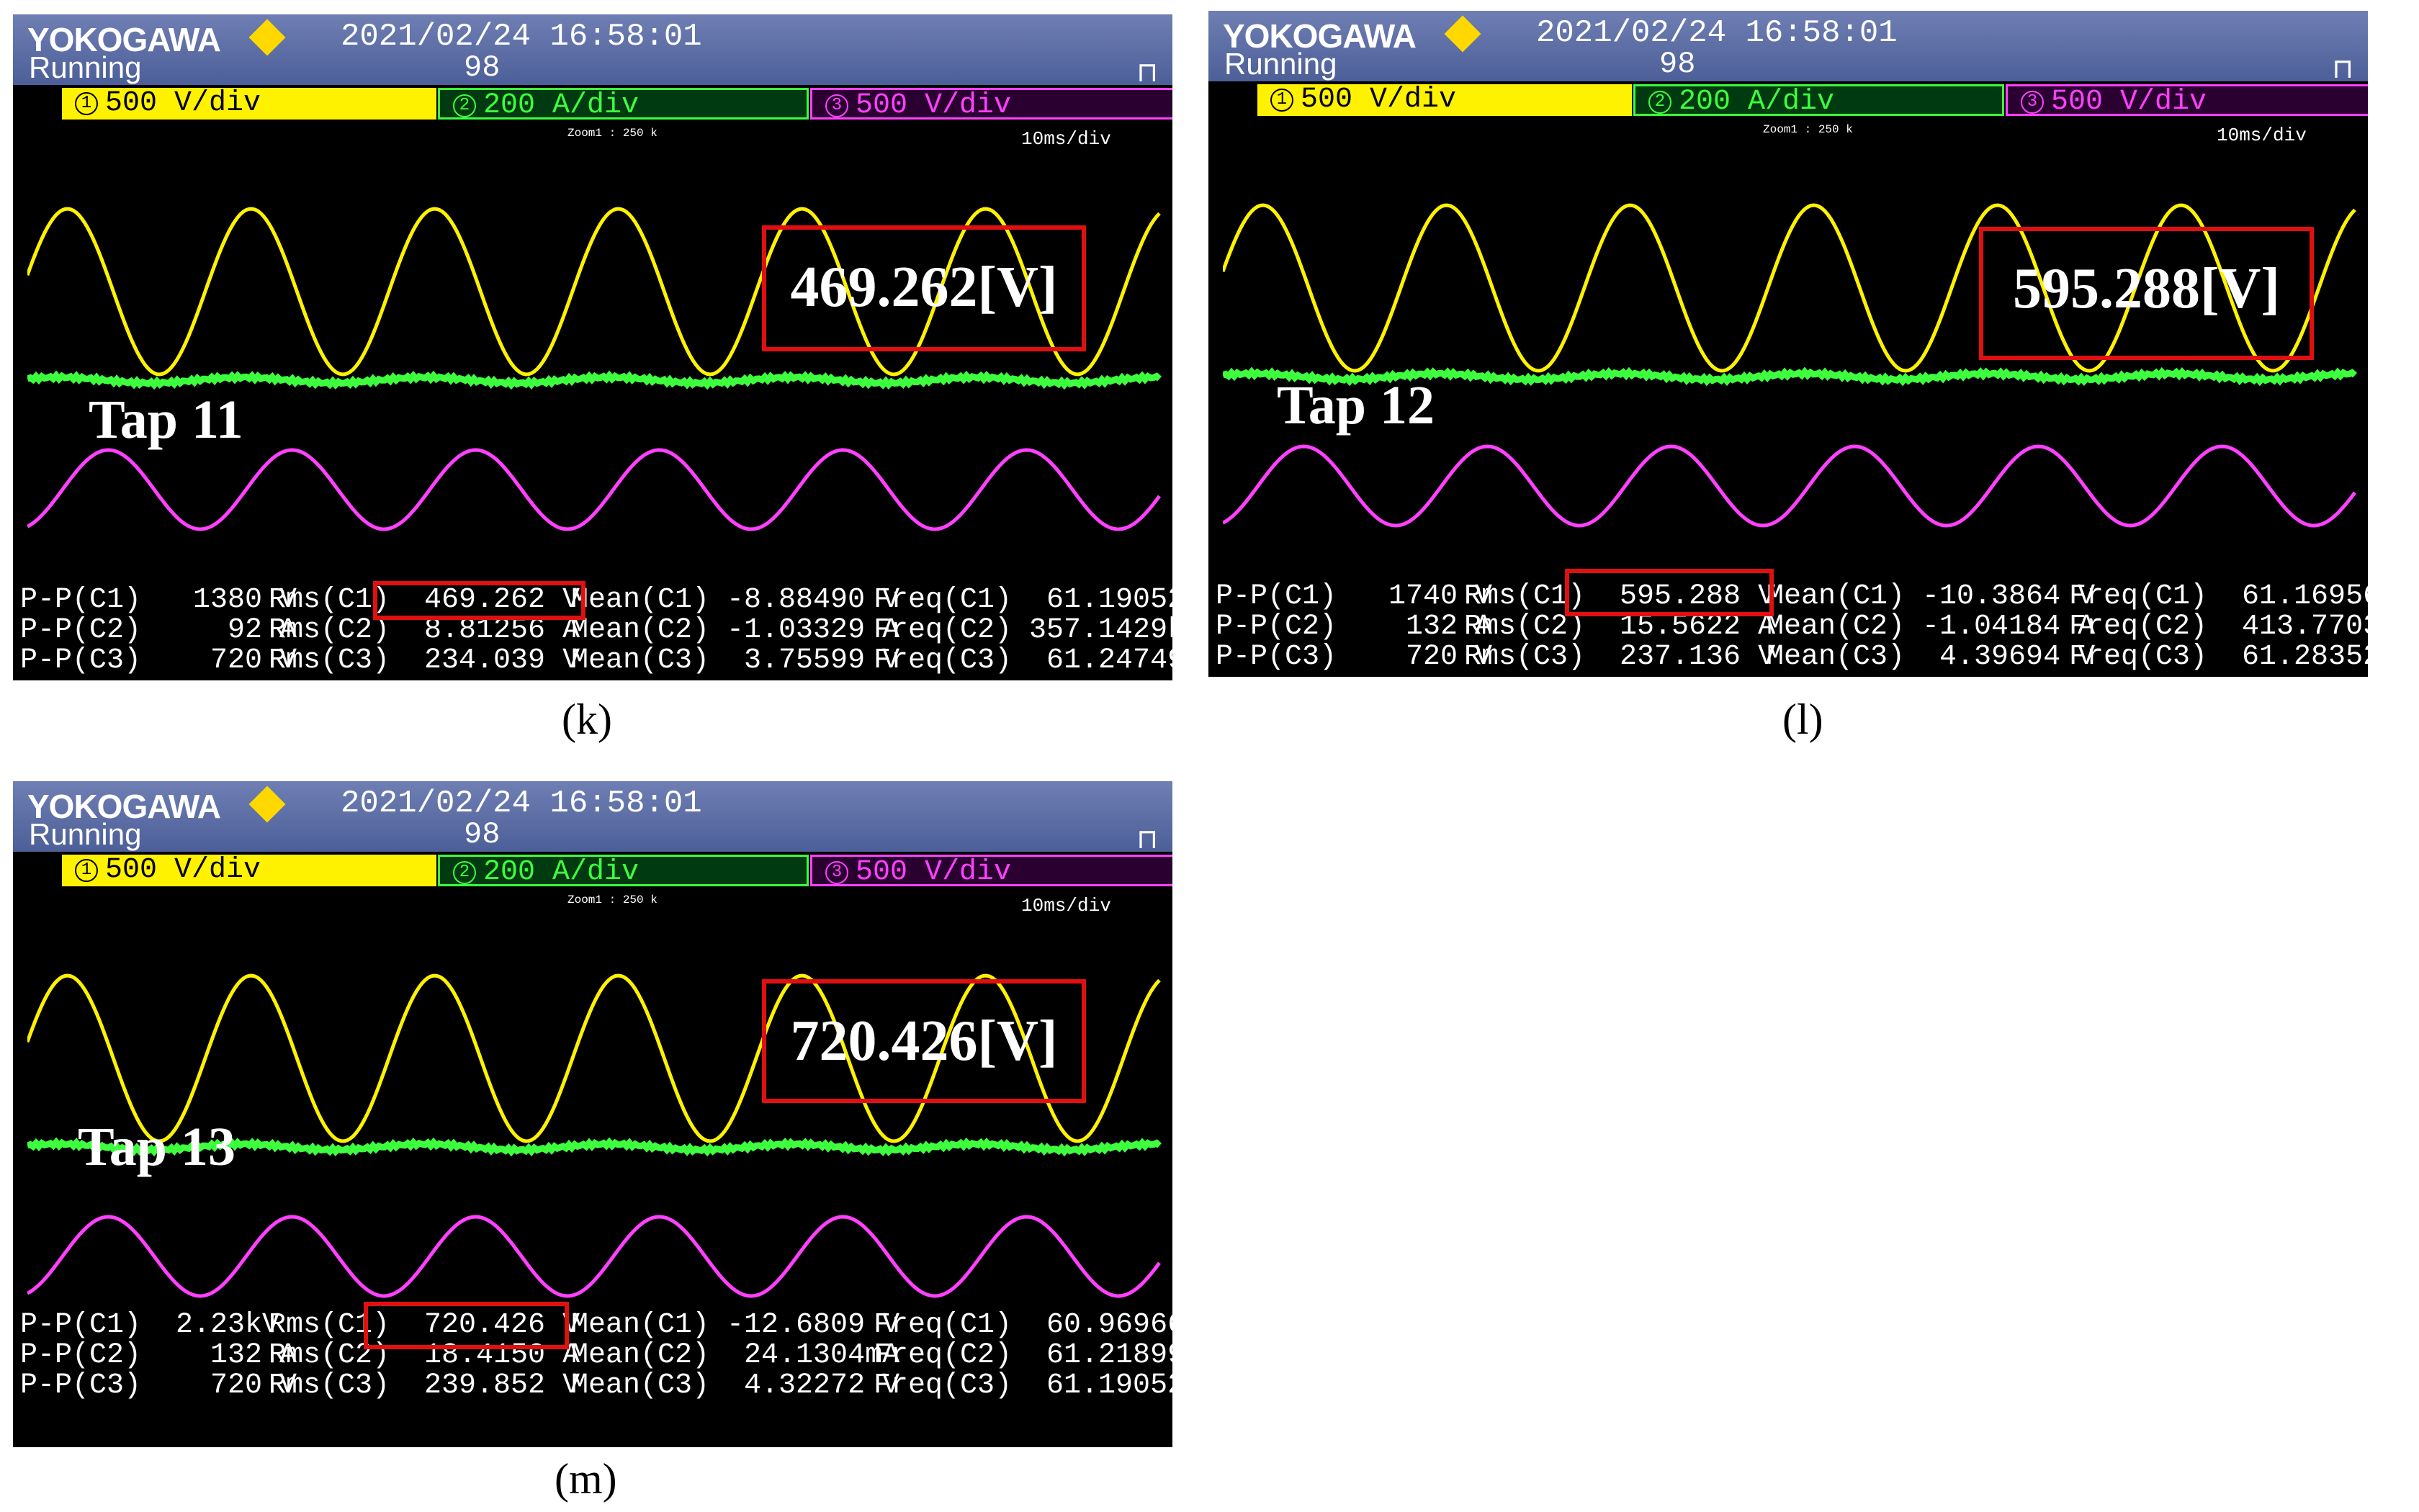 This screenshot has height=1512, width=2419. I want to click on tap-label: Tap 12, so click(1356, 405).